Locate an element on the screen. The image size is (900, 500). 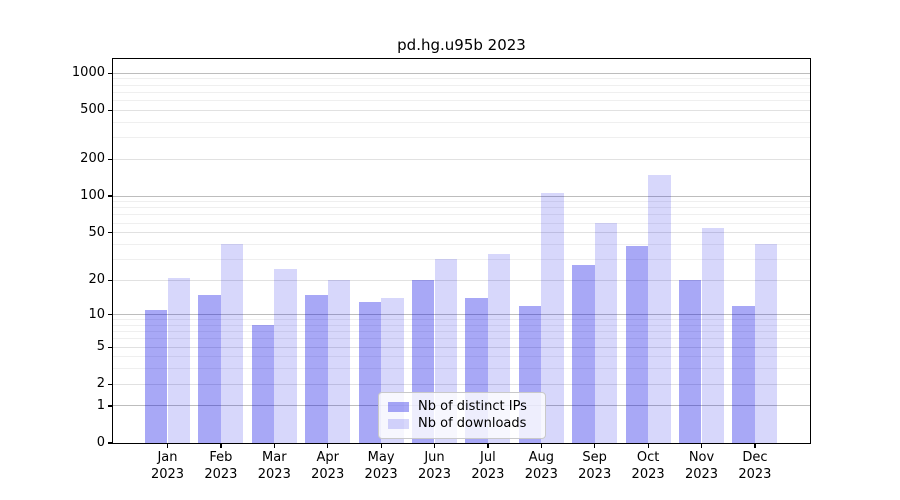
bar-jan-nb-of-downloads is located at coordinates (179, 360).